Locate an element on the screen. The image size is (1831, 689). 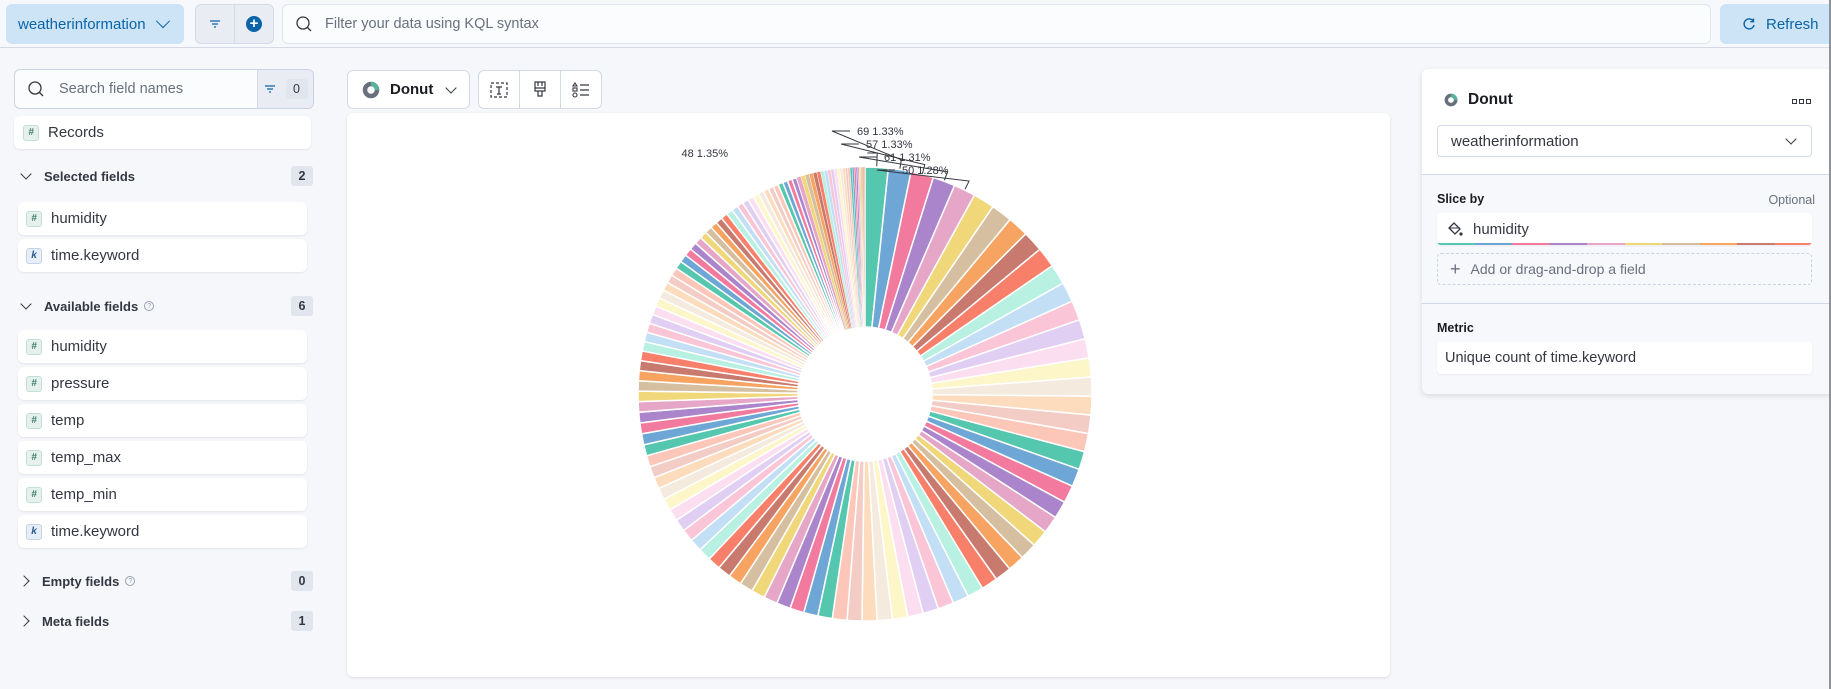
refresh-label: Refresh is located at coordinates (1792, 24).